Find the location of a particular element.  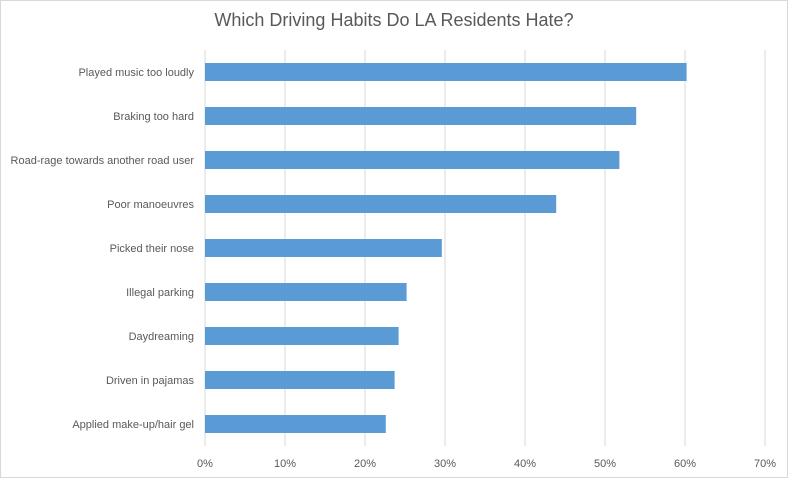

x-tick-label: 70% is located at coordinates (765, 464).